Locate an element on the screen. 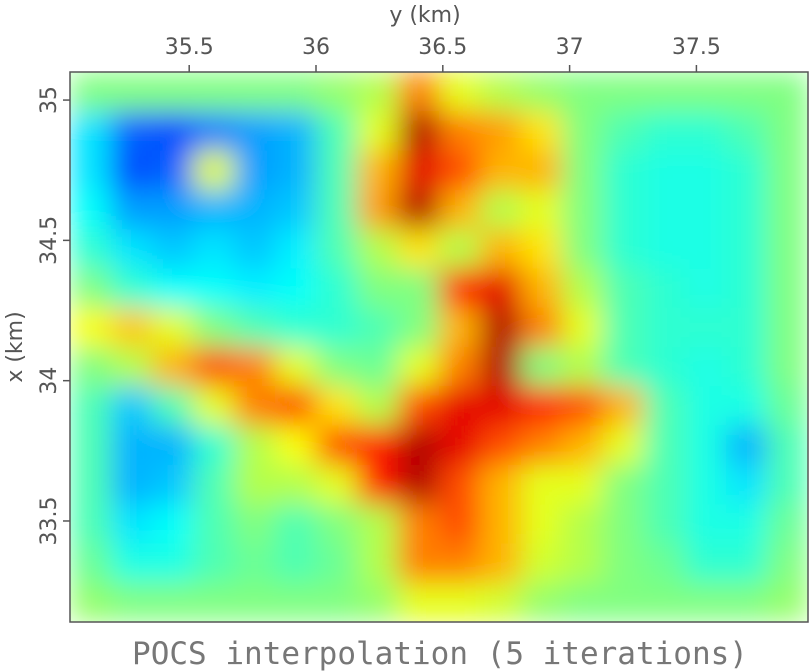 This screenshot has width=809, height=671. x-tick-label: 36.5 is located at coordinates (442, 47).